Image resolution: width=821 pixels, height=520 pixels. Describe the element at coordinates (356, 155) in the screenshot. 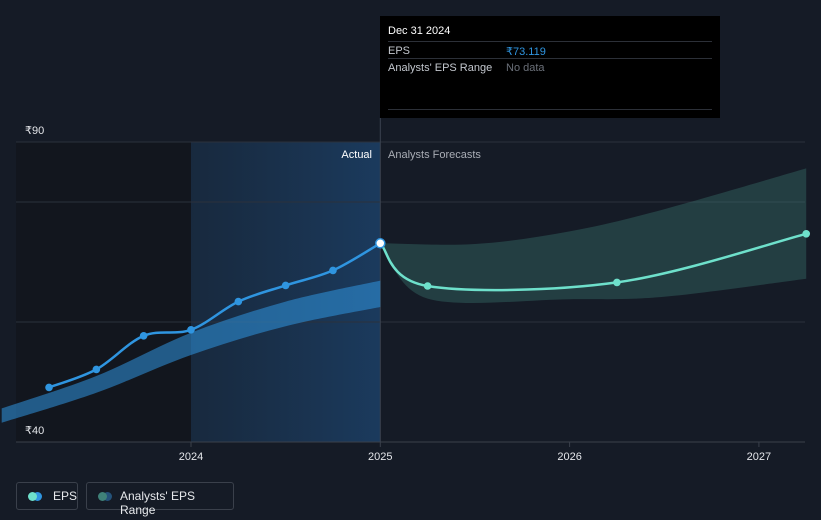

I see `actual-region-label: Actual` at that location.